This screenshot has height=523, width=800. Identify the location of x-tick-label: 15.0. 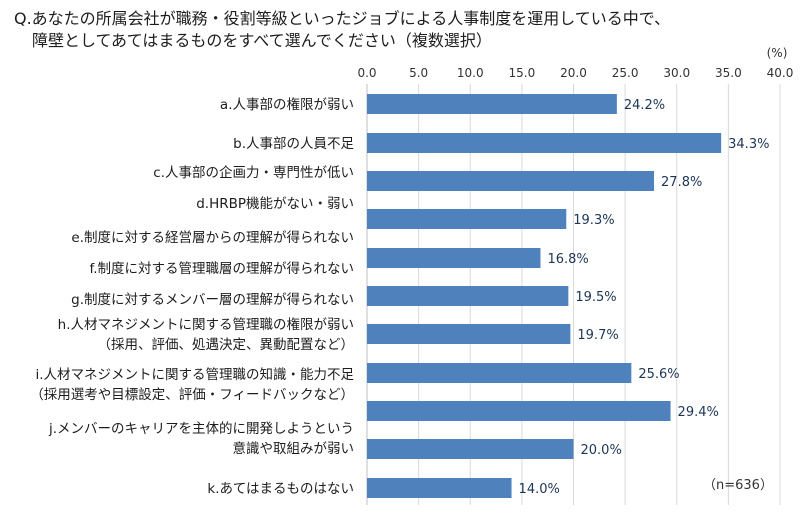
(522, 73).